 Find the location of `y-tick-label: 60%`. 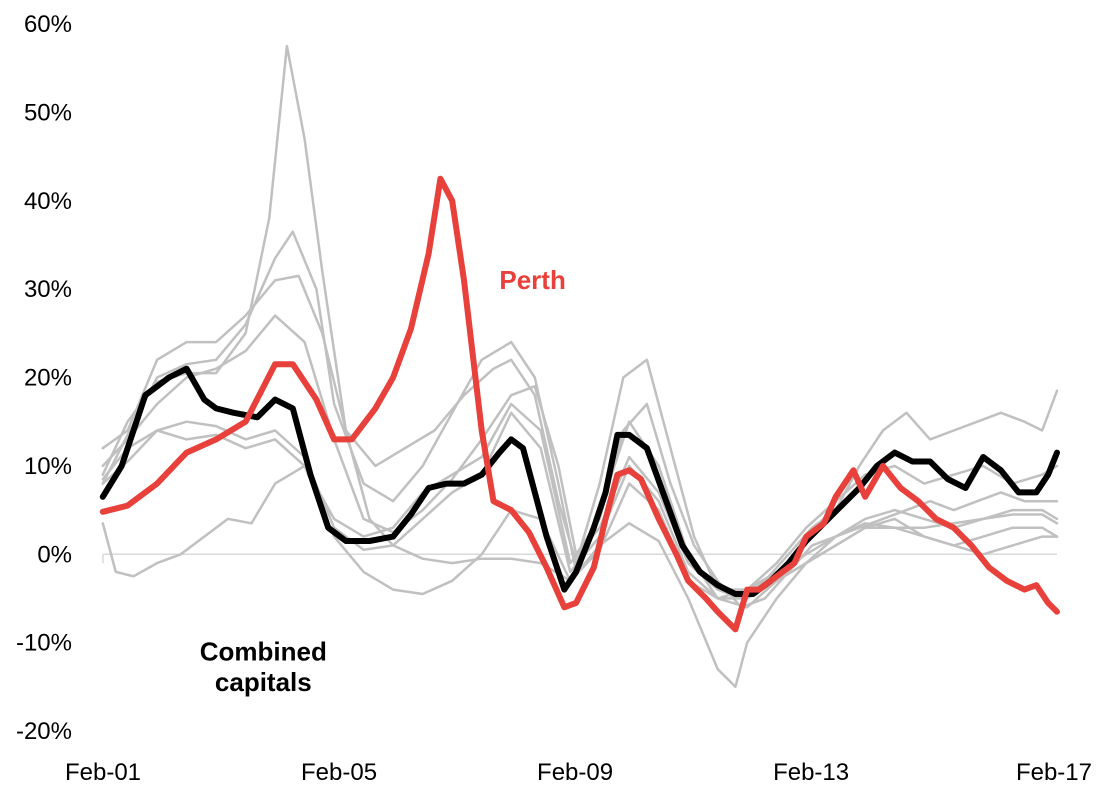

y-tick-label: 60% is located at coordinates (48, 24).